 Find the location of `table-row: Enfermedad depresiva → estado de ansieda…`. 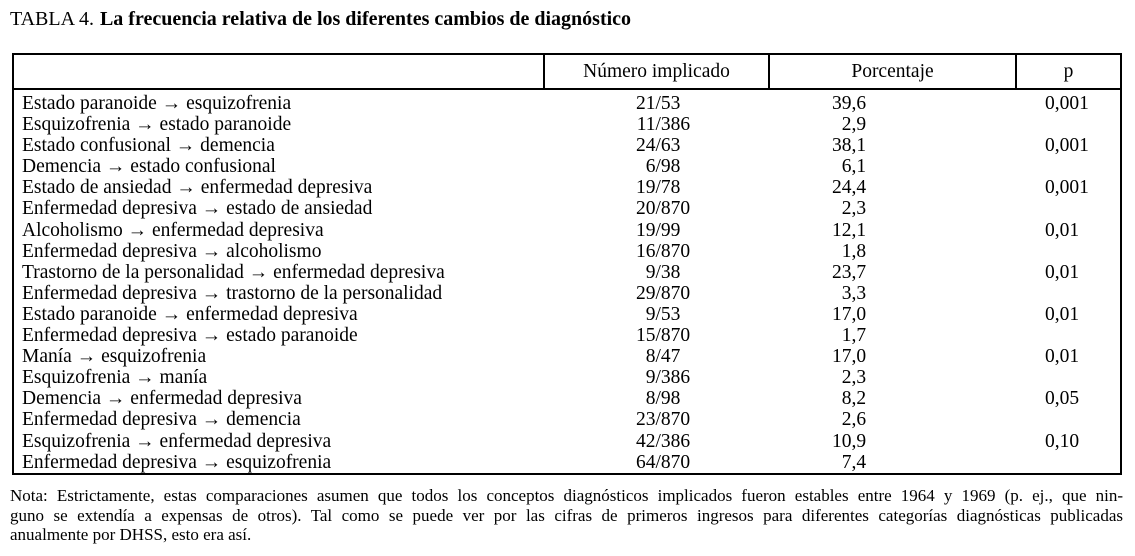

table-row: Enfermedad depresiva → estado de ansieda… is located at coordinates (567, 208).